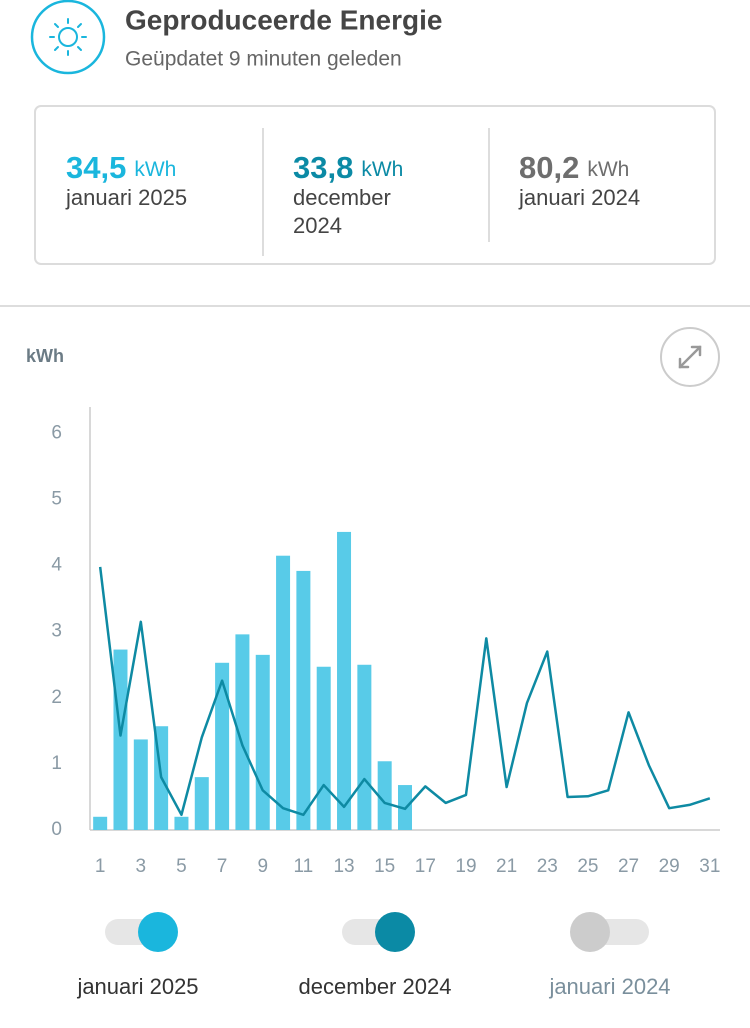 The height and width of the screenshot is (1028, 750). I want to click on x-tick-label: 21, so click(506, 866).